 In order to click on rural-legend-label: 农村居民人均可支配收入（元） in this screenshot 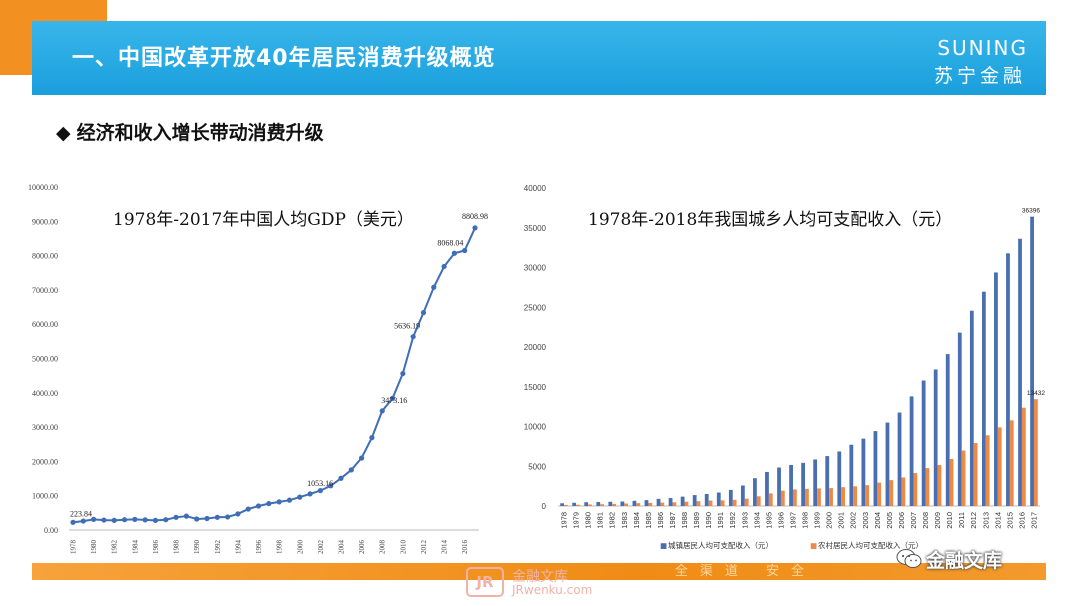, I will do `click(870, 545)`.